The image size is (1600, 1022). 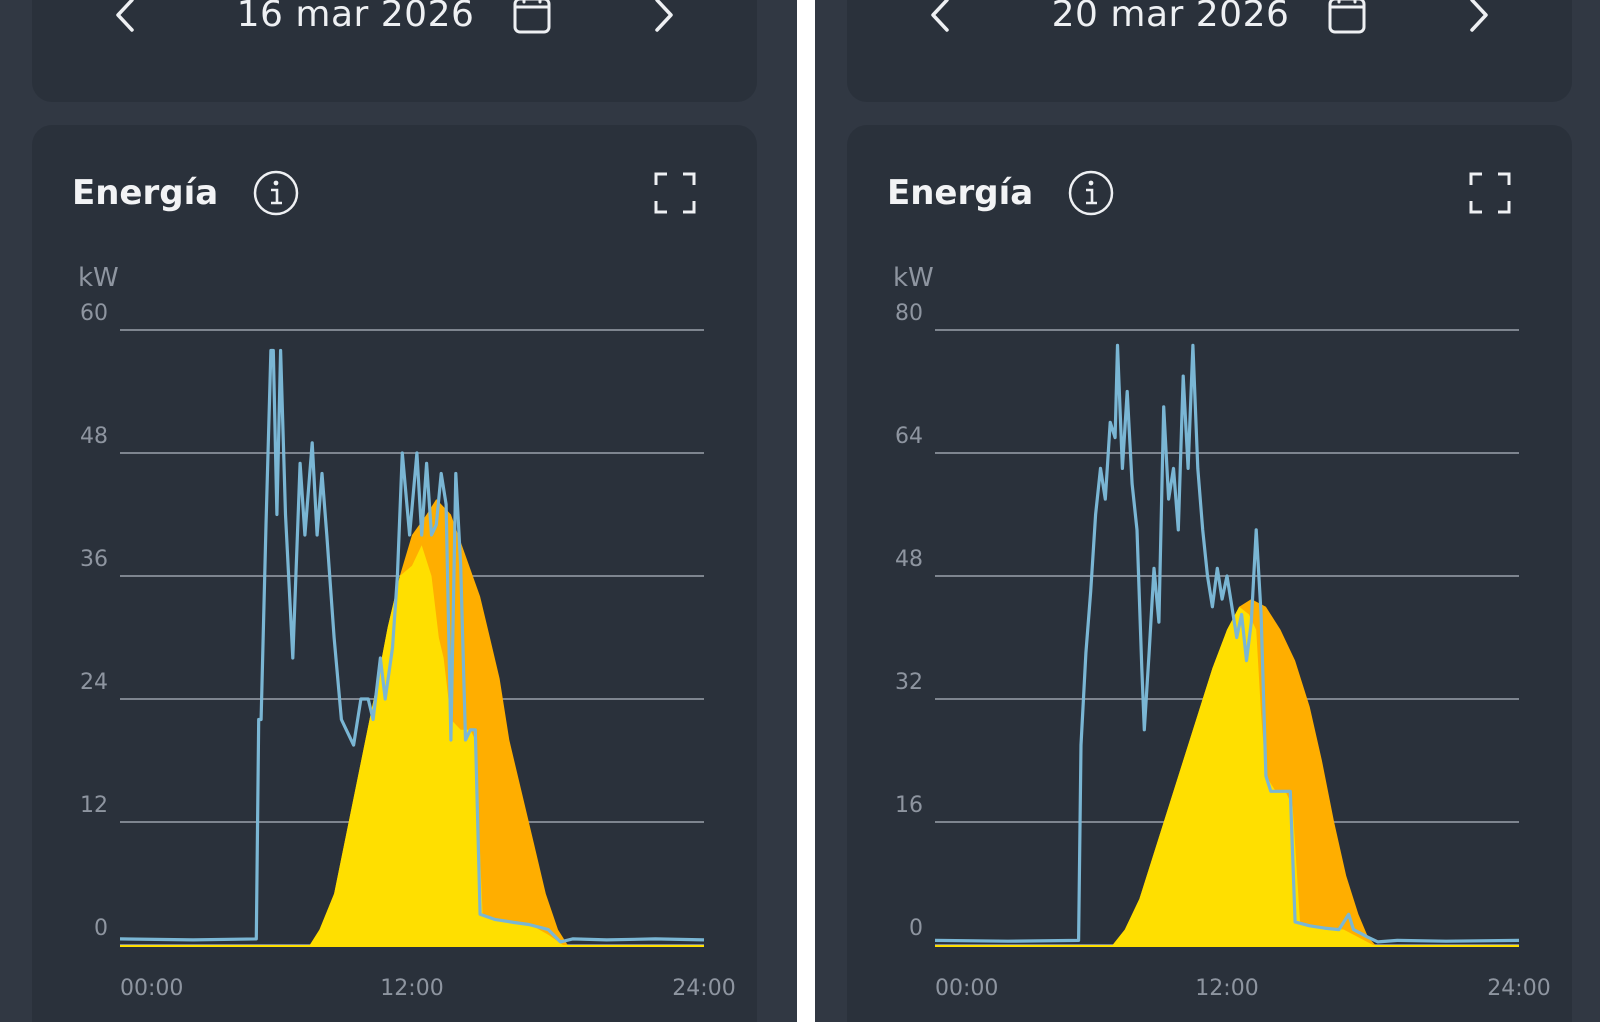 What do you see at coordinates (355, 17) in the screenshot?
I see `date-text: 16 mar 2026` at bounding box center [355, 17].